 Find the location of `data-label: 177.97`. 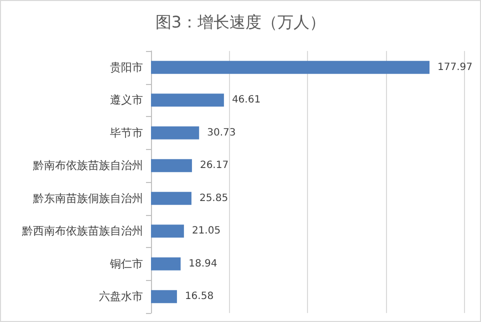

data-label: 177.97 is located at coordinates (455, 67).